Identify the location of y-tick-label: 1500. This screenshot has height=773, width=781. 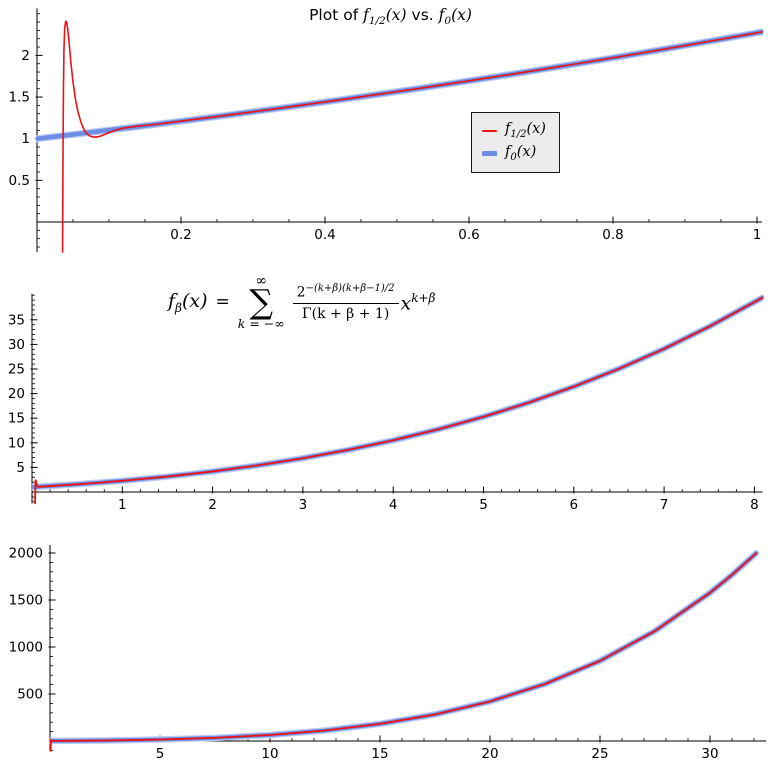
(26, 601).